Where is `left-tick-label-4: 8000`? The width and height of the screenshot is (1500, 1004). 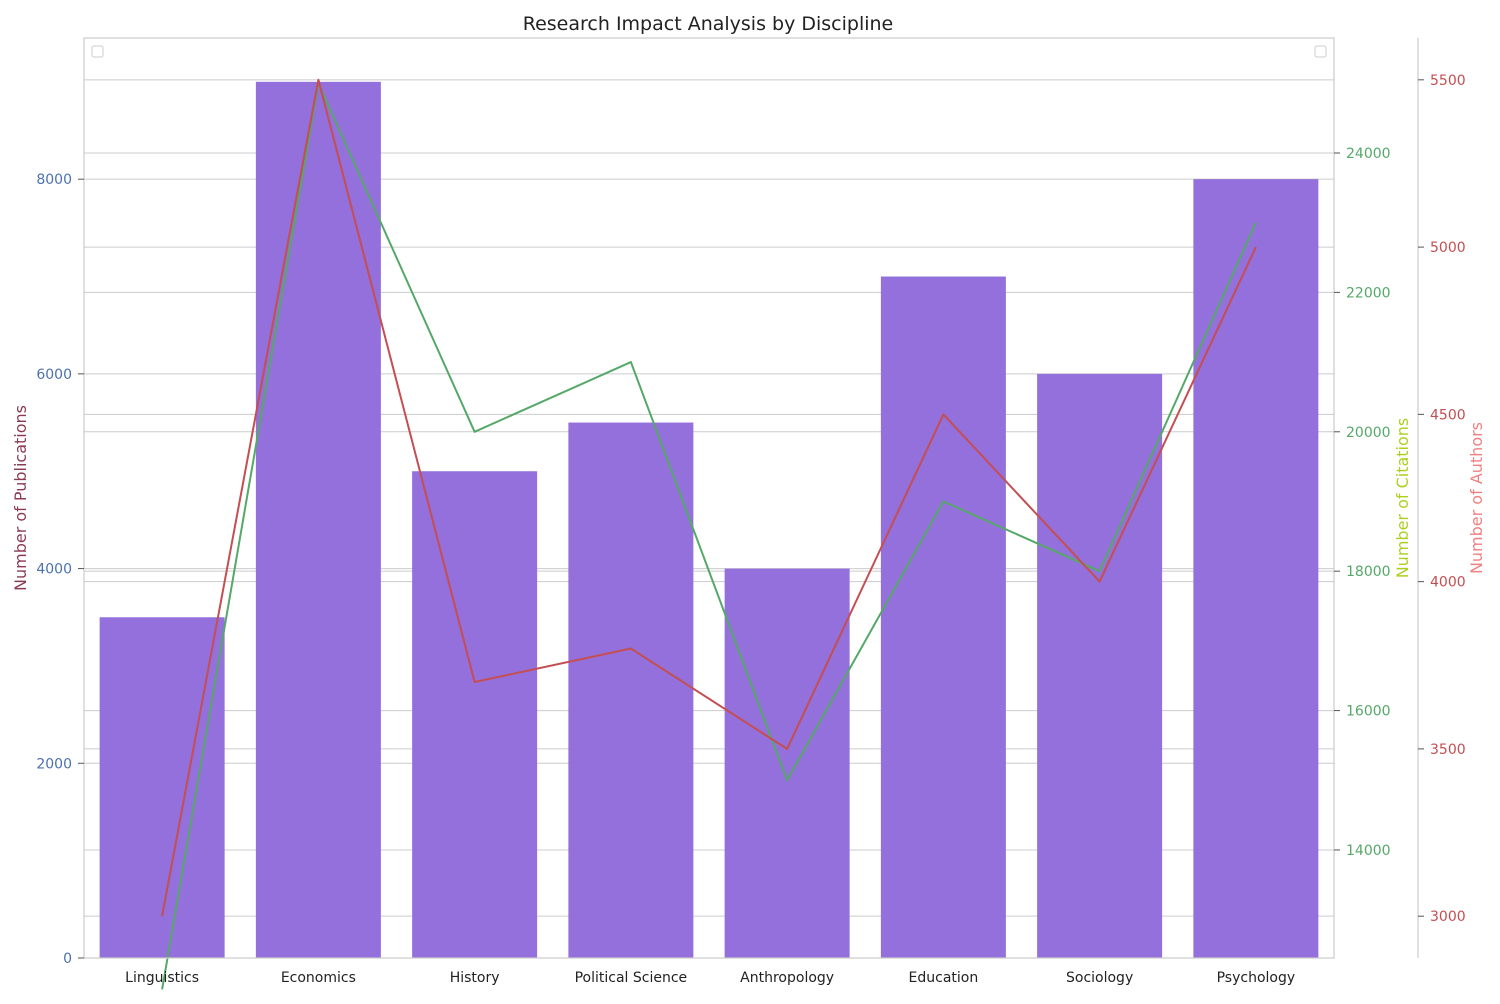 left-tick-label-4: 8000 is located at coordinates (54, 180).